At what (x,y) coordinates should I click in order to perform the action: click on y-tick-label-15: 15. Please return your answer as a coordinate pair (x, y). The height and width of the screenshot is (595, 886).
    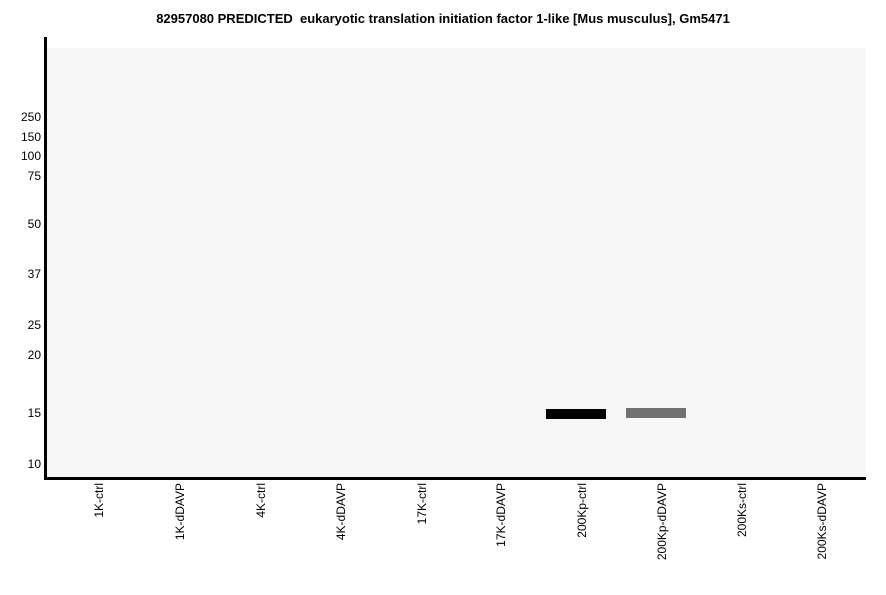
    Looking at the image, I should click on (34, 413).